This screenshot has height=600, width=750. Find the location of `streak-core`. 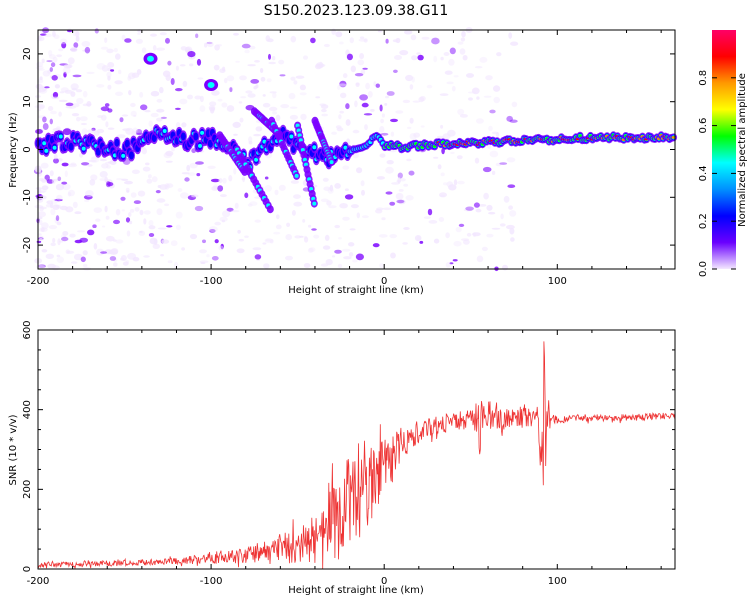

streak-core is located at coordinates (314, 203).